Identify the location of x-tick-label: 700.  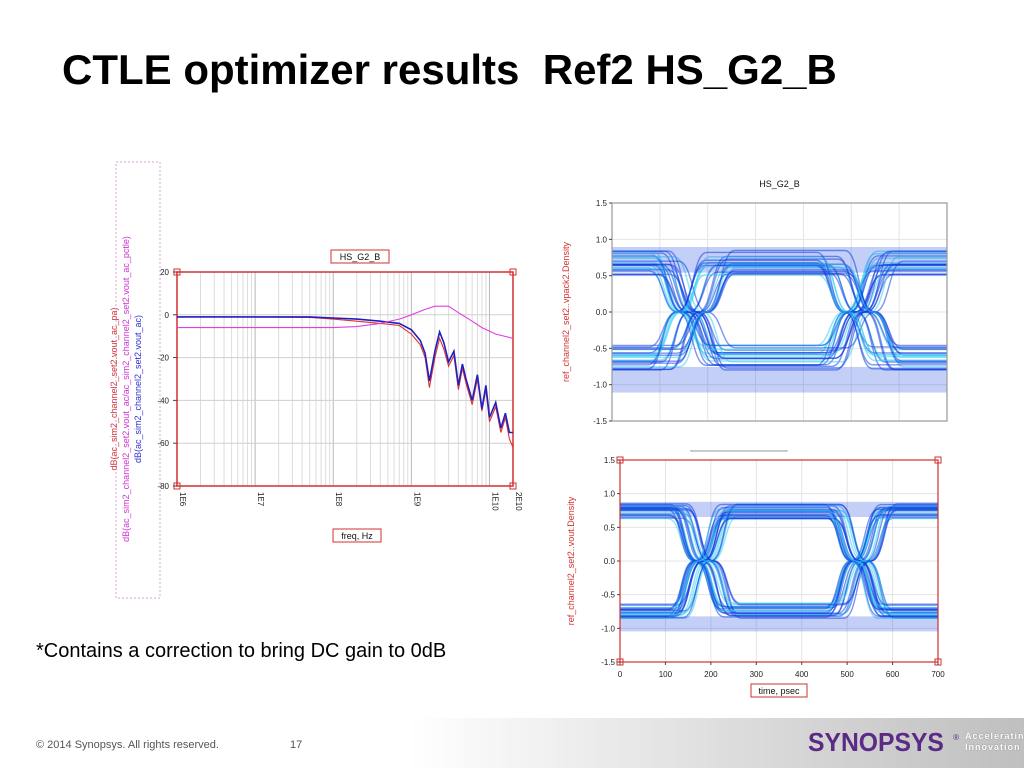
(938, 674).